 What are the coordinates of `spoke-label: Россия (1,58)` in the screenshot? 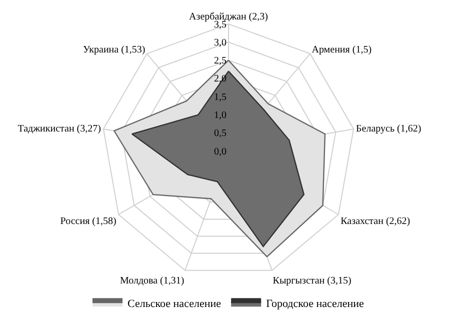 It's located at (88, 221).